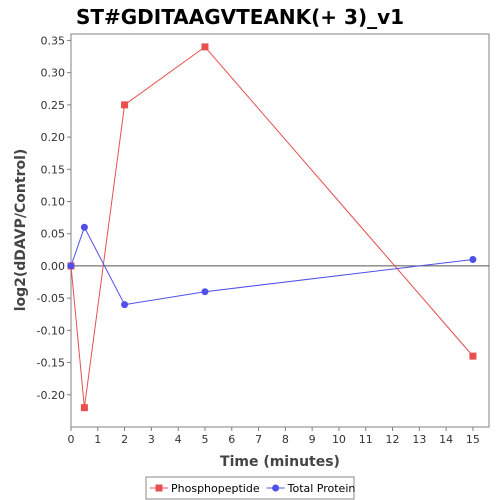  Describe the element at coordinates (473, 439) in the screenshot. I see `x-tick-label: 15` at that location.